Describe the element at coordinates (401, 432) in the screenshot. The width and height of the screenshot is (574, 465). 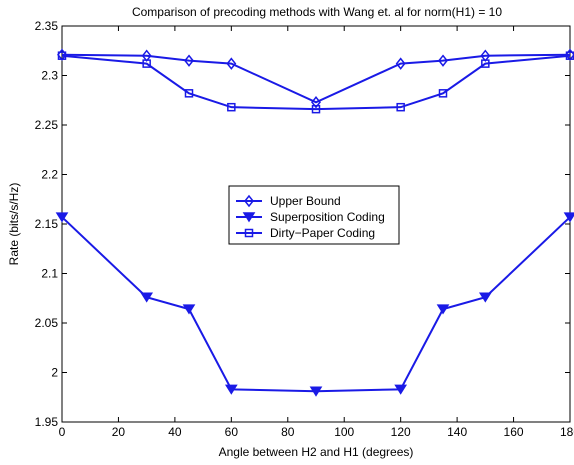
I see `x-tick-label: 120` at that location.